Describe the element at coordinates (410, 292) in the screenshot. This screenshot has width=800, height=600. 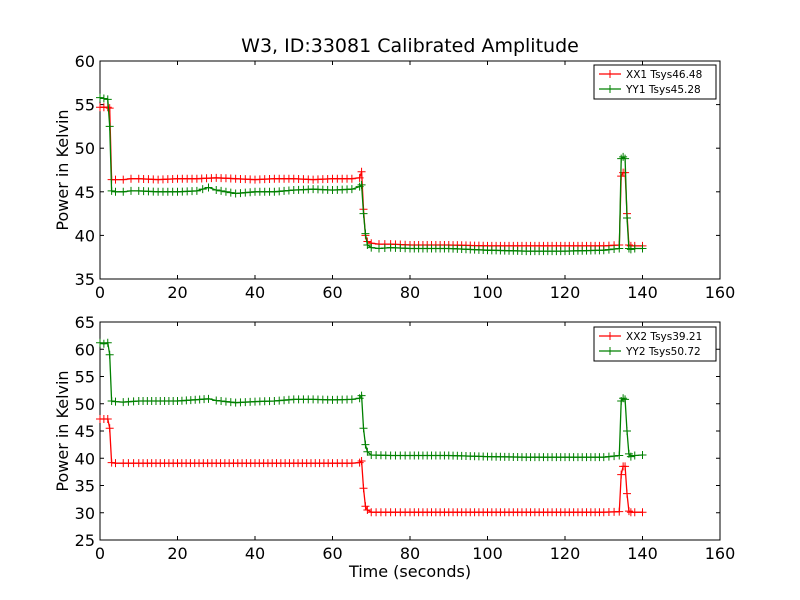
I see `top-x-tick-label: 80` at that location.